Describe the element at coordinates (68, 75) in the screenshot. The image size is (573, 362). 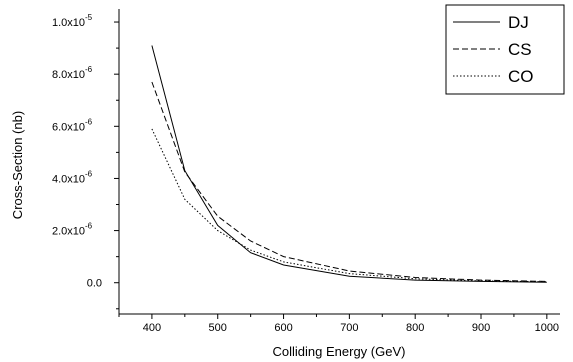
I see `y-tick-label: 8.0x10` at that location.